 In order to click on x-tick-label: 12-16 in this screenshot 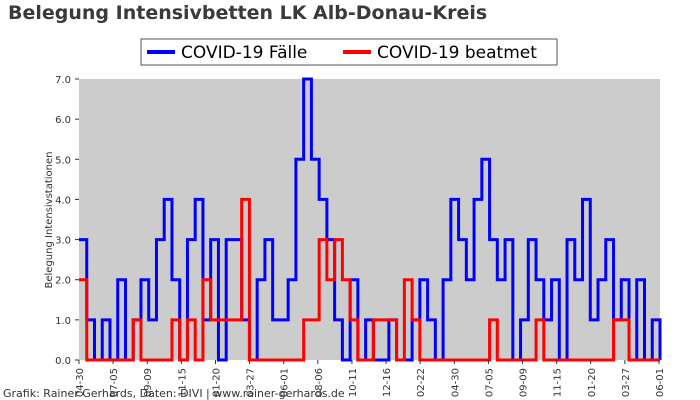, I will do `click(387, 382)`.